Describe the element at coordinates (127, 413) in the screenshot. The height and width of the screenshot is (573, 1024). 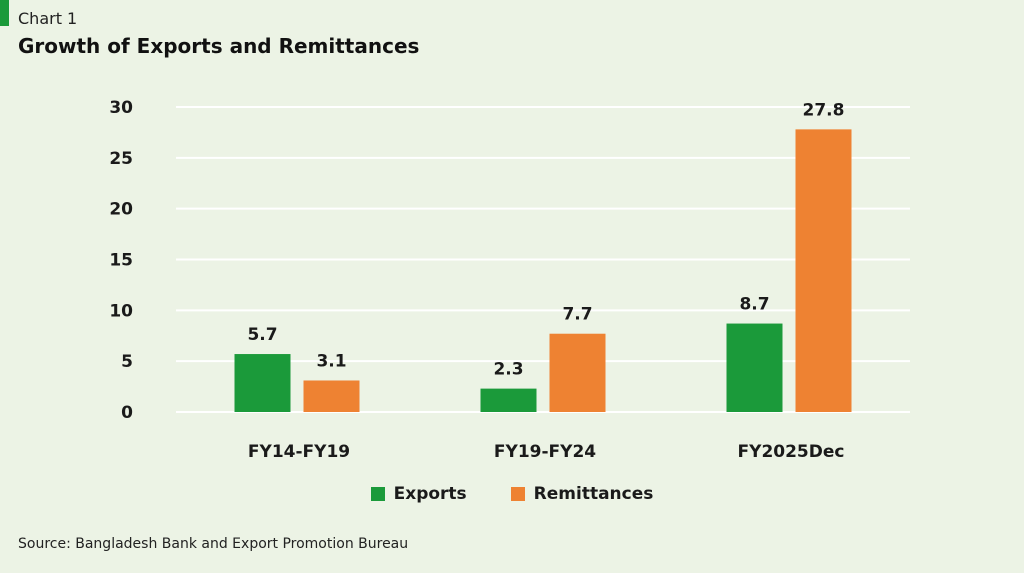
I see `y-tick-label-0: 0` at that location.